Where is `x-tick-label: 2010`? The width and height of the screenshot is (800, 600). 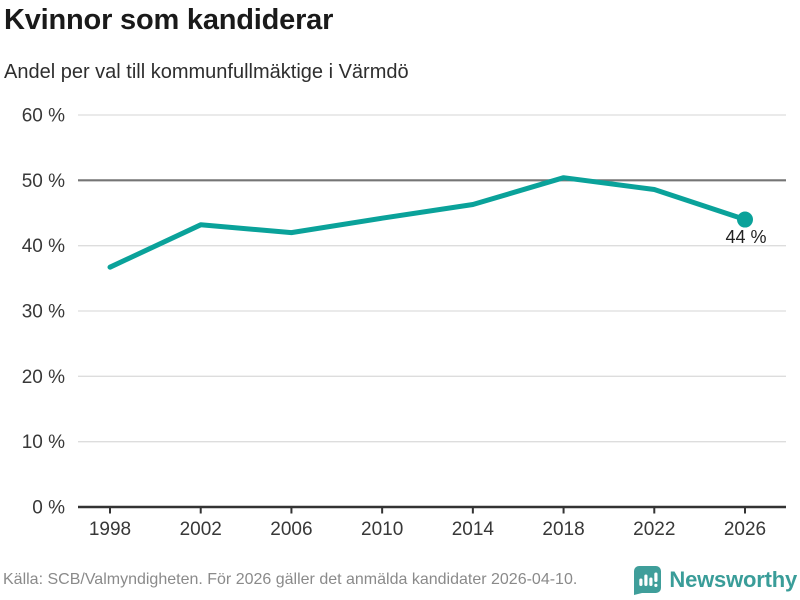
x-tick-label: 2010 is located at coordinates (382, 529).